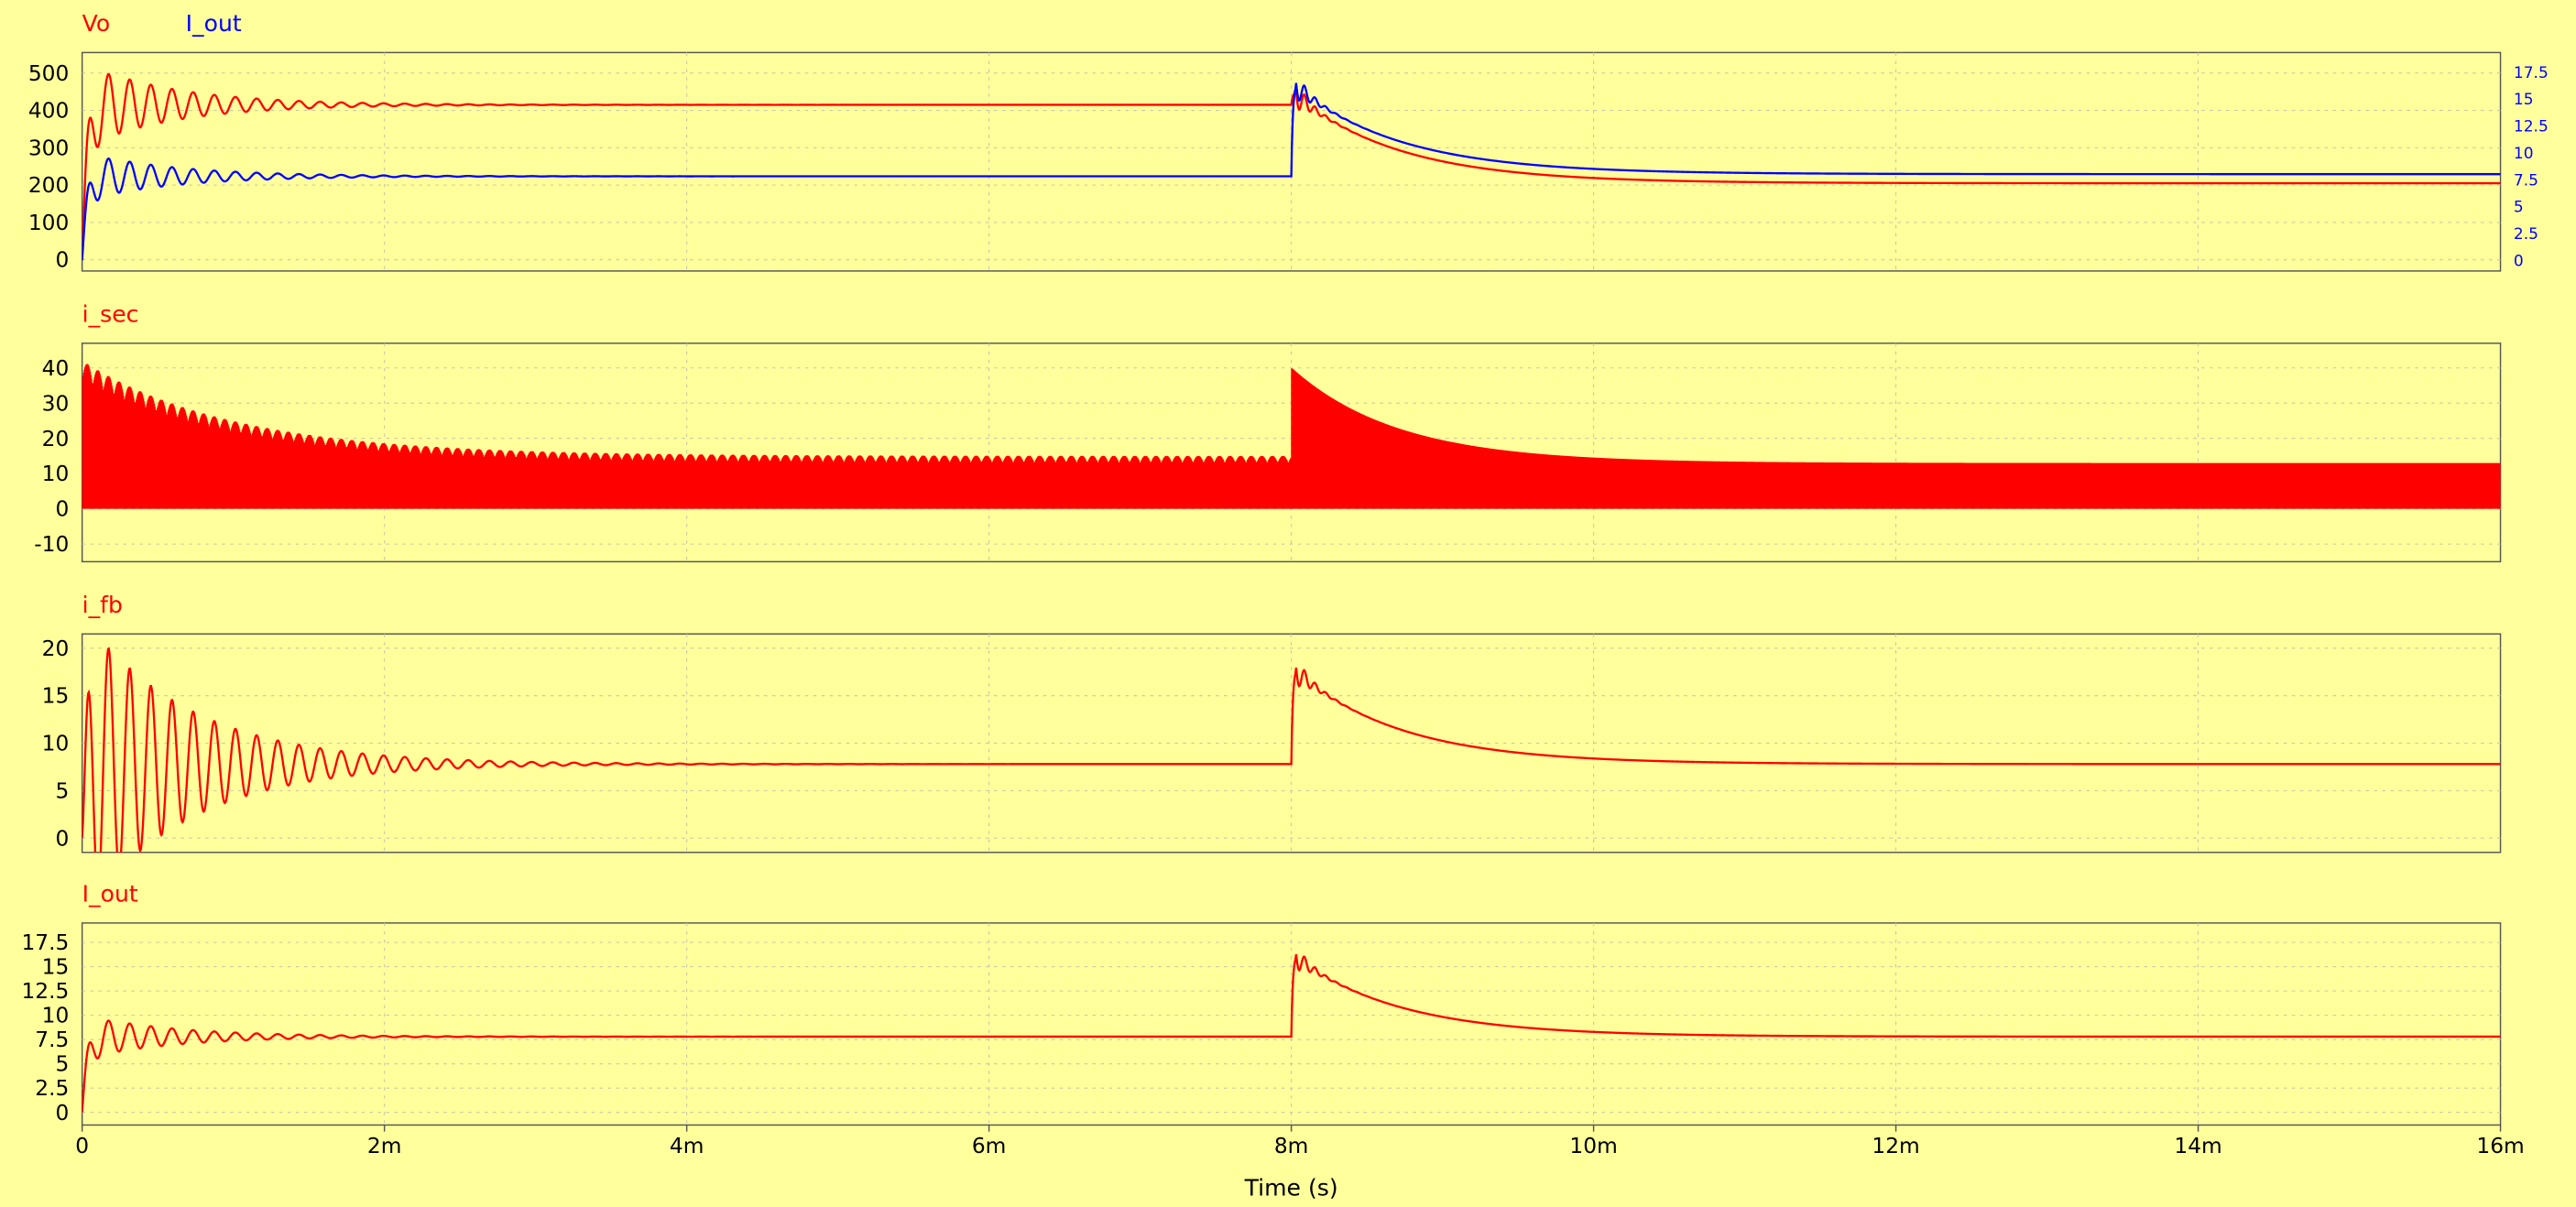  I want to click on x-tick-label: 10m, so click(1593, 1146).